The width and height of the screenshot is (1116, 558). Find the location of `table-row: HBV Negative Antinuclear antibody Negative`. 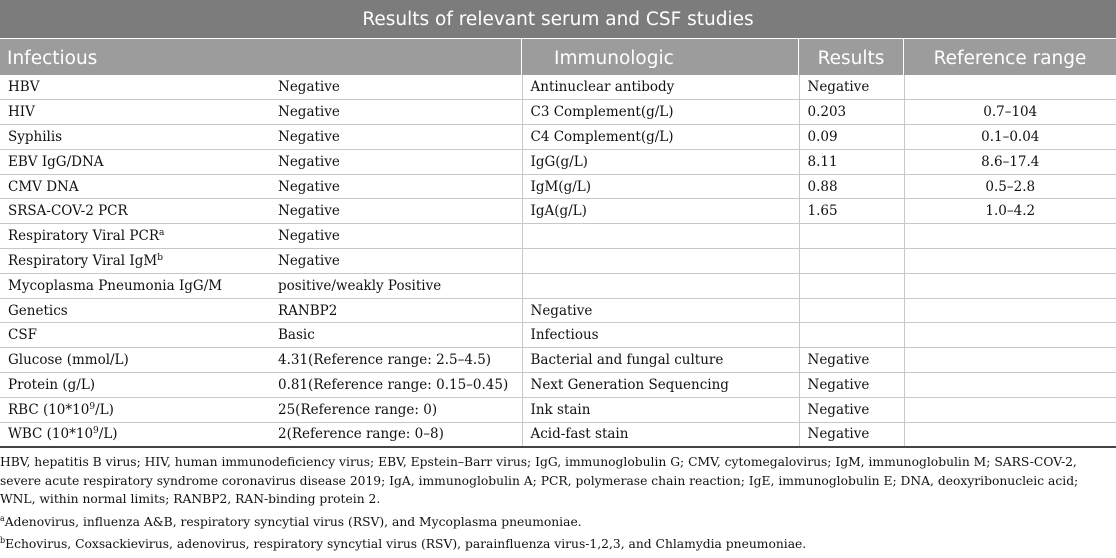

table-row: HBV Negative Antinuclear antibody Negative is located at coordinates (558, 88).